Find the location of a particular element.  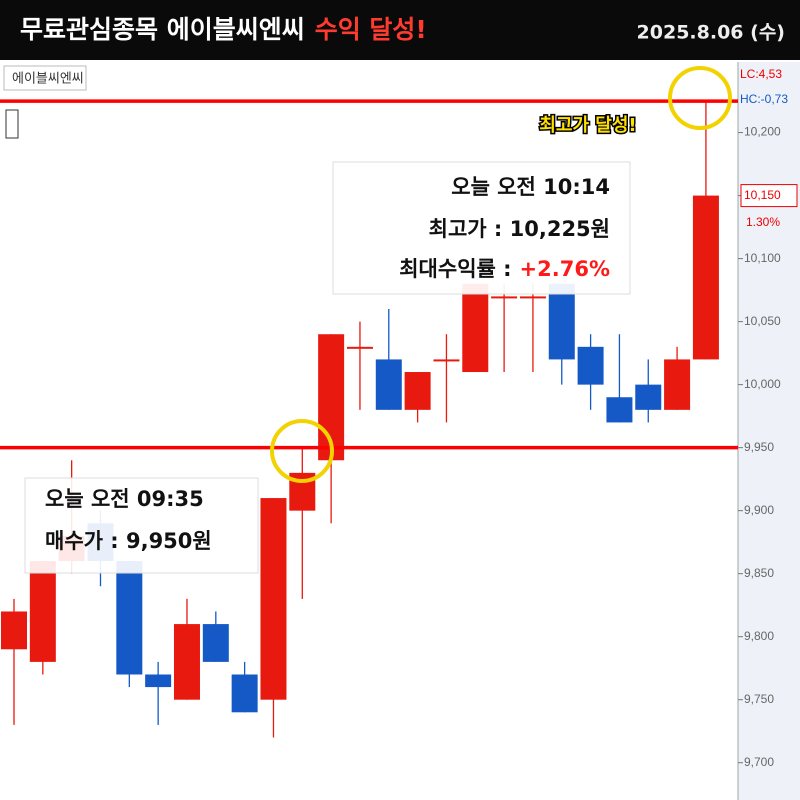

header-bar is located at coordinates (400, 30).